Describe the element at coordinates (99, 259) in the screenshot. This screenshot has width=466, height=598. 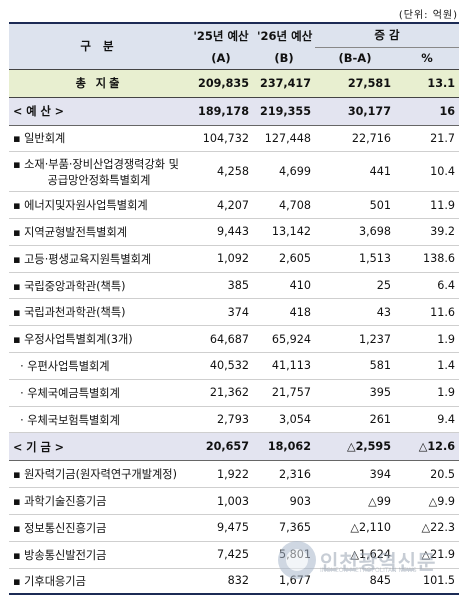
I see `row-label: ▪ 고등·평생교육지원특별회계` at that location.